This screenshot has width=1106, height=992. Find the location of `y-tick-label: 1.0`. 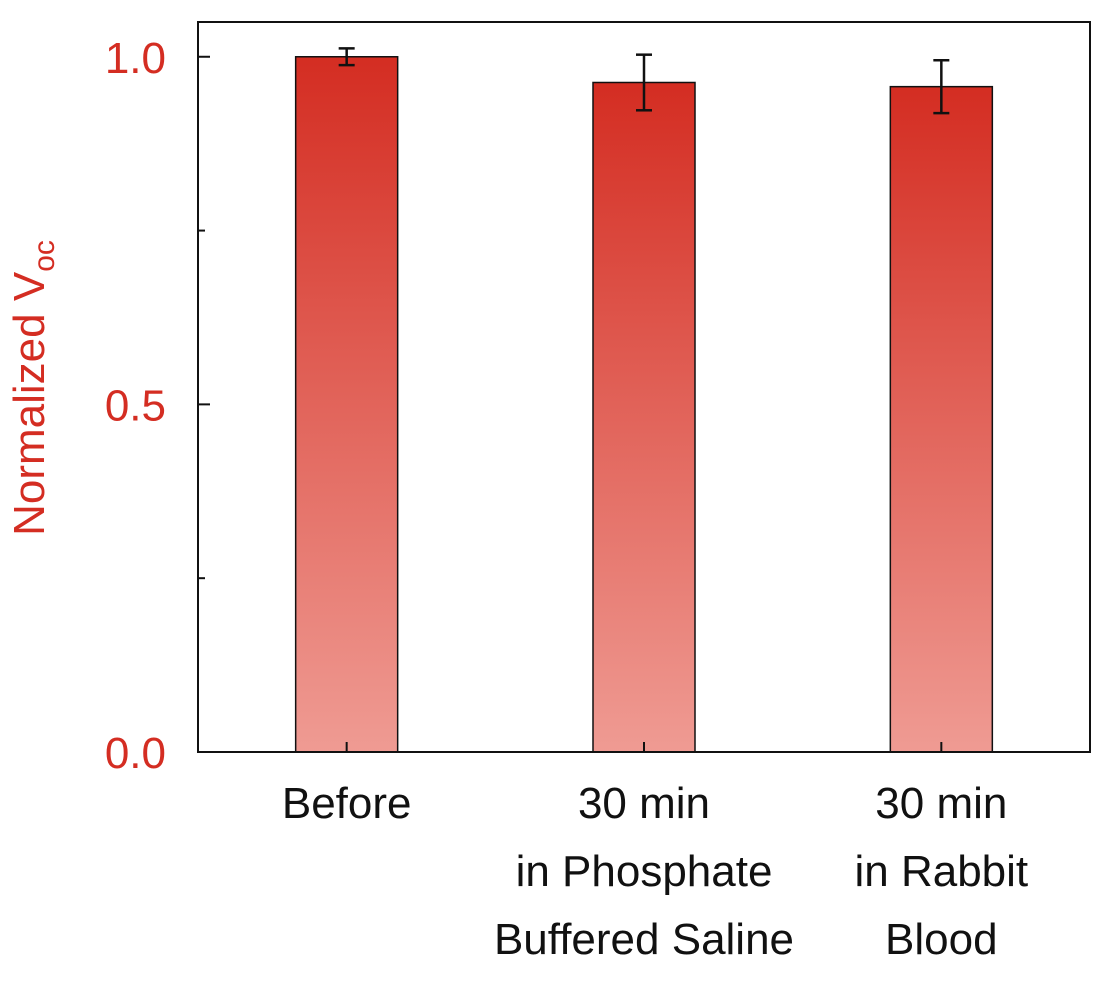

y-tick-label: 1.0 is located at coordinates (135, 58).